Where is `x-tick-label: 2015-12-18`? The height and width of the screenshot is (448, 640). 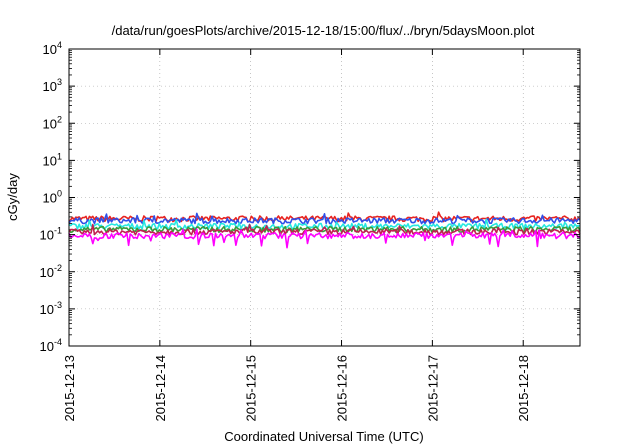
x-tick-label: 2015-12-18 is located at coordinates (523, 388).